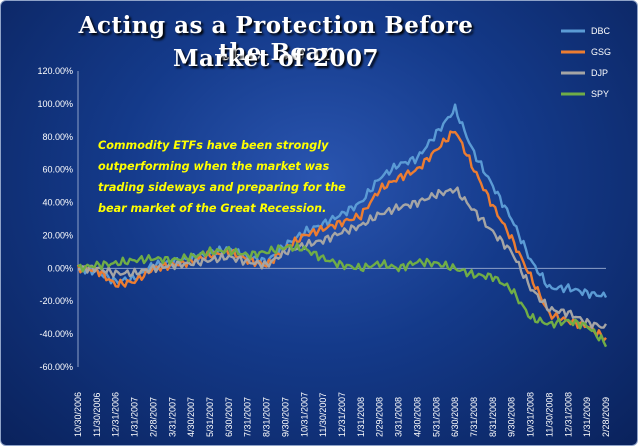  I want to click on legend-label-dbc: DBC, so click(601, 31).